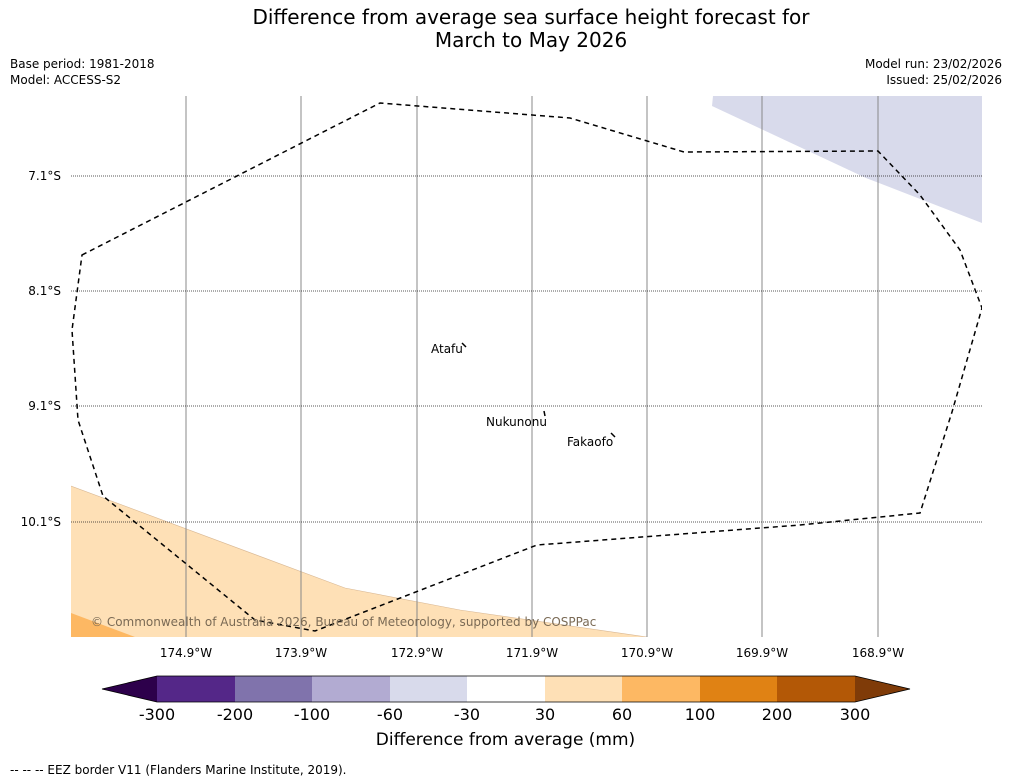 This screenshot has height=781, width=1011. What do you see at coordinates (762, 653) in the screenshot?
I see `lon-label-169-9: 169.9°W` at bounding box center [762, 653].